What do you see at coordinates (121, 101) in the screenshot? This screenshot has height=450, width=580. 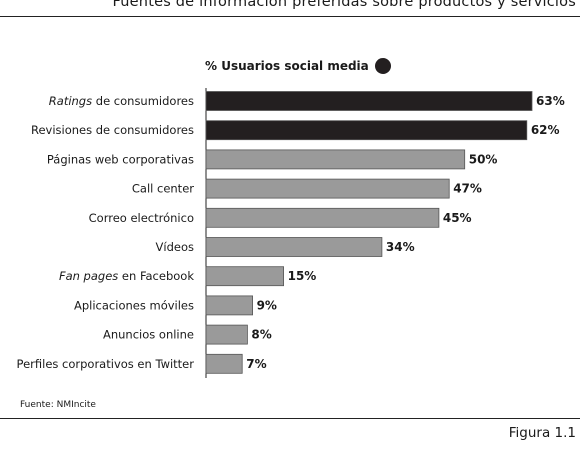 I see `category-label: Ratings de consumidores` at bounding box center [121, 101].